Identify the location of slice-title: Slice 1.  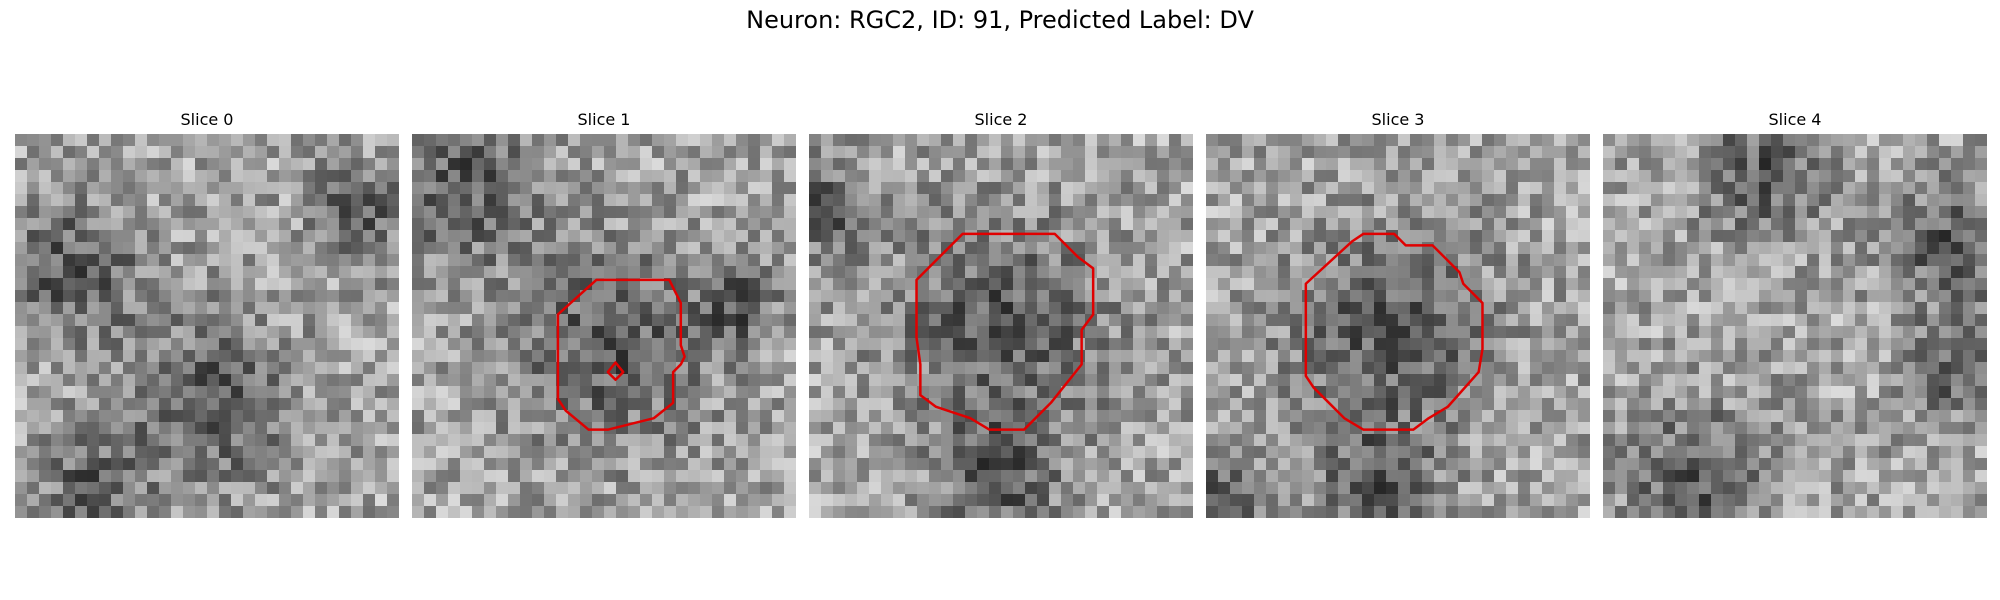
(604, 119).